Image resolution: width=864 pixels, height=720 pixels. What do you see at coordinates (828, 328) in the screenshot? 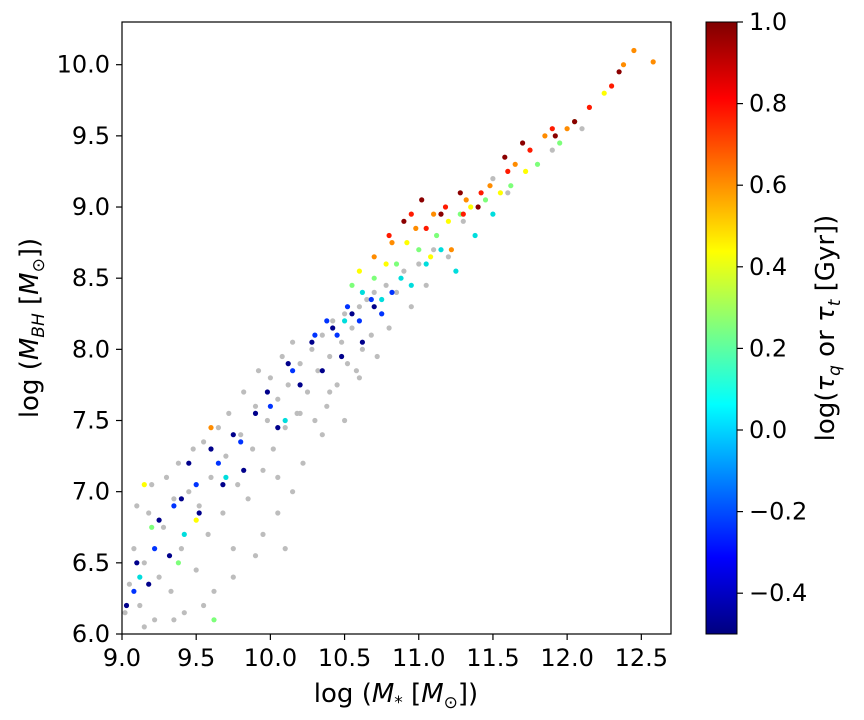
I see `colorbar-label: log(τq or τt [Gyr])` at bounding box center [828, 328].